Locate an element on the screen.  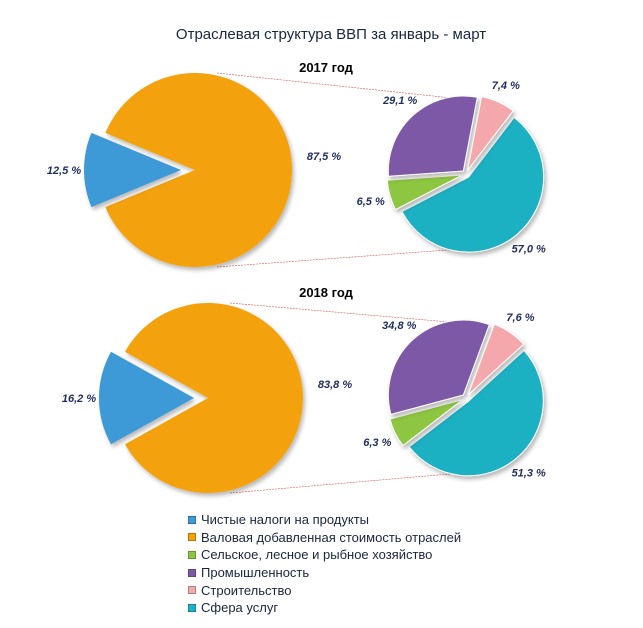
legend-label-gross-value-added: Валовая добавленная стоимость отраслей is located at coordinates (331, 537).